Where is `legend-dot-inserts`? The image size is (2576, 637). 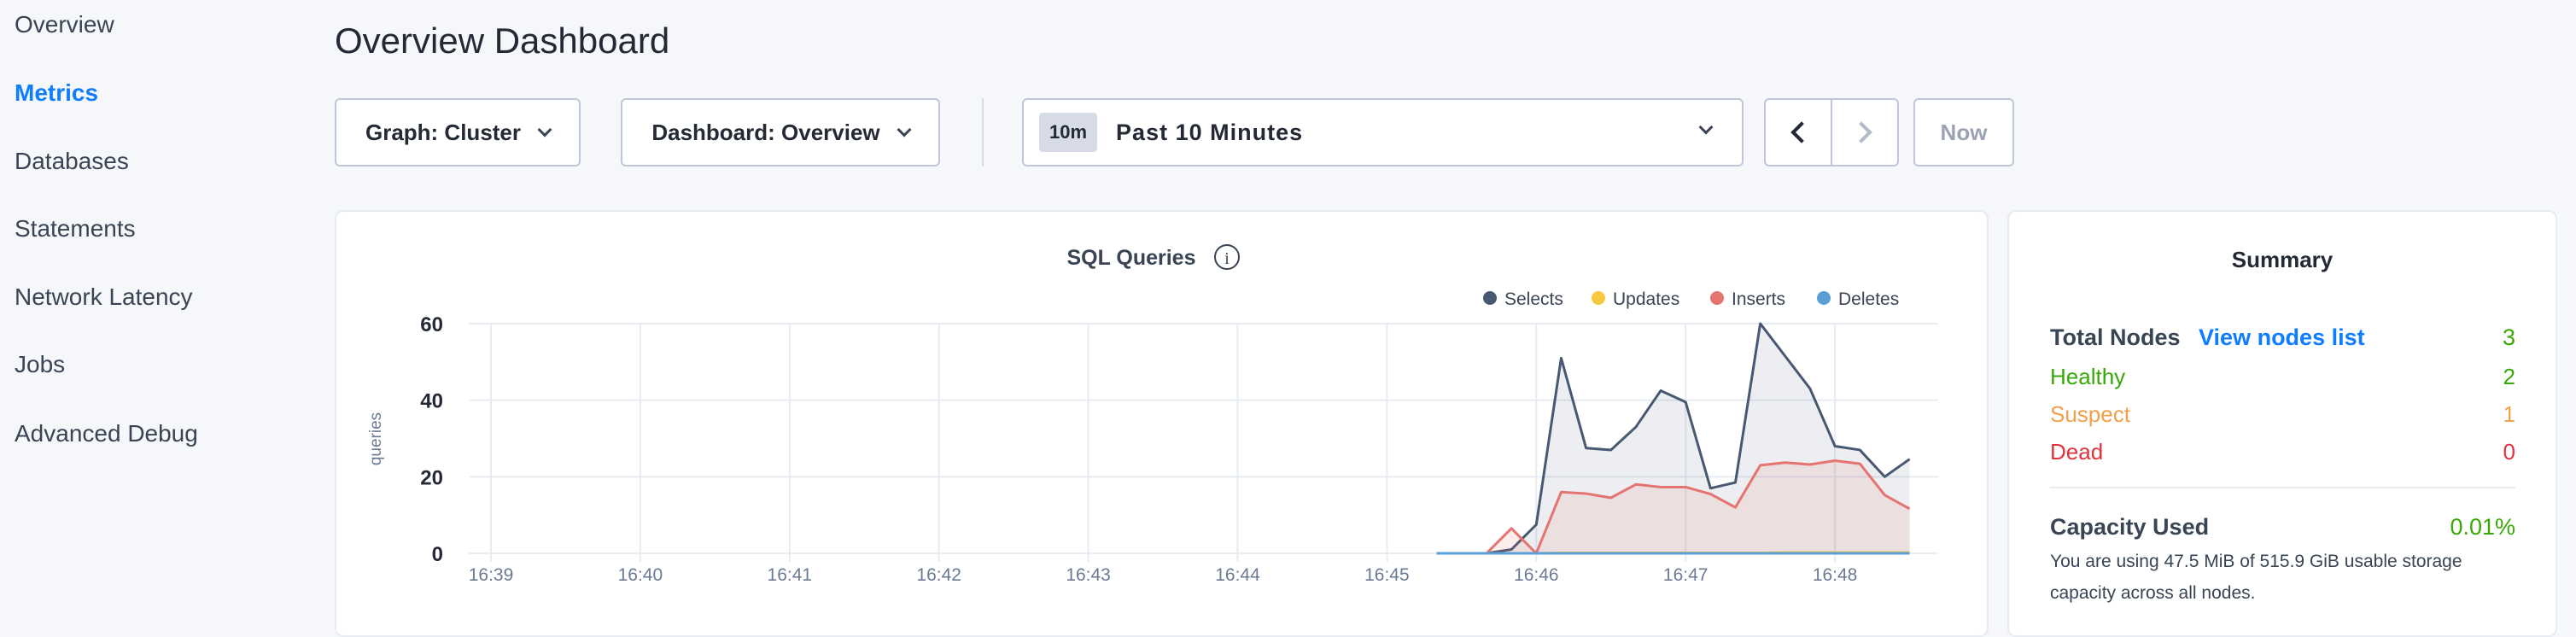
legend-dot-inserts is located at coordinates (1717, 298).